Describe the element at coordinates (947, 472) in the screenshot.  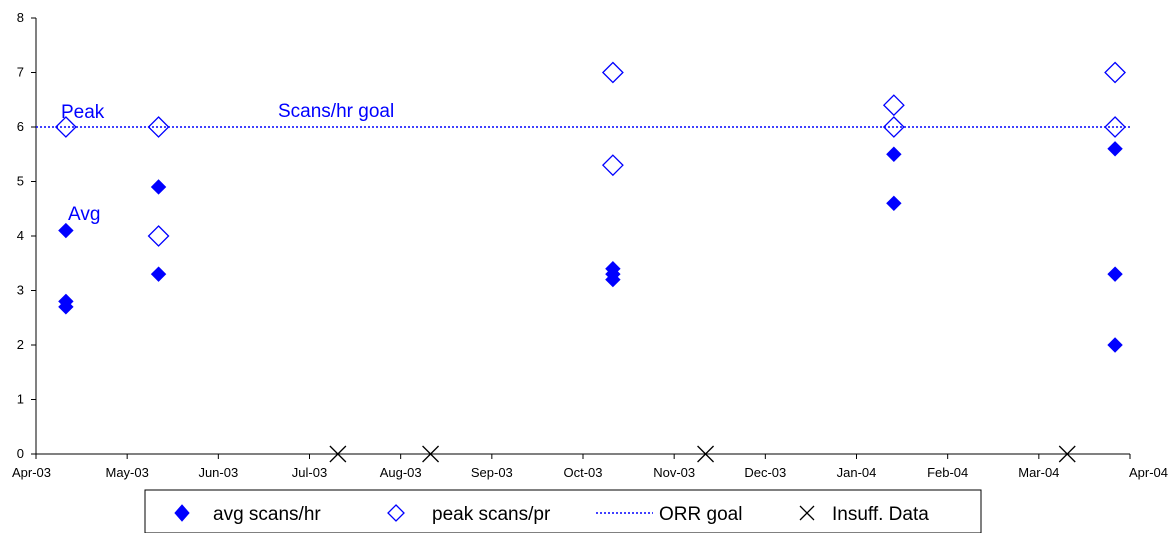
I see `x-tick-label: Feb-04` at that location.